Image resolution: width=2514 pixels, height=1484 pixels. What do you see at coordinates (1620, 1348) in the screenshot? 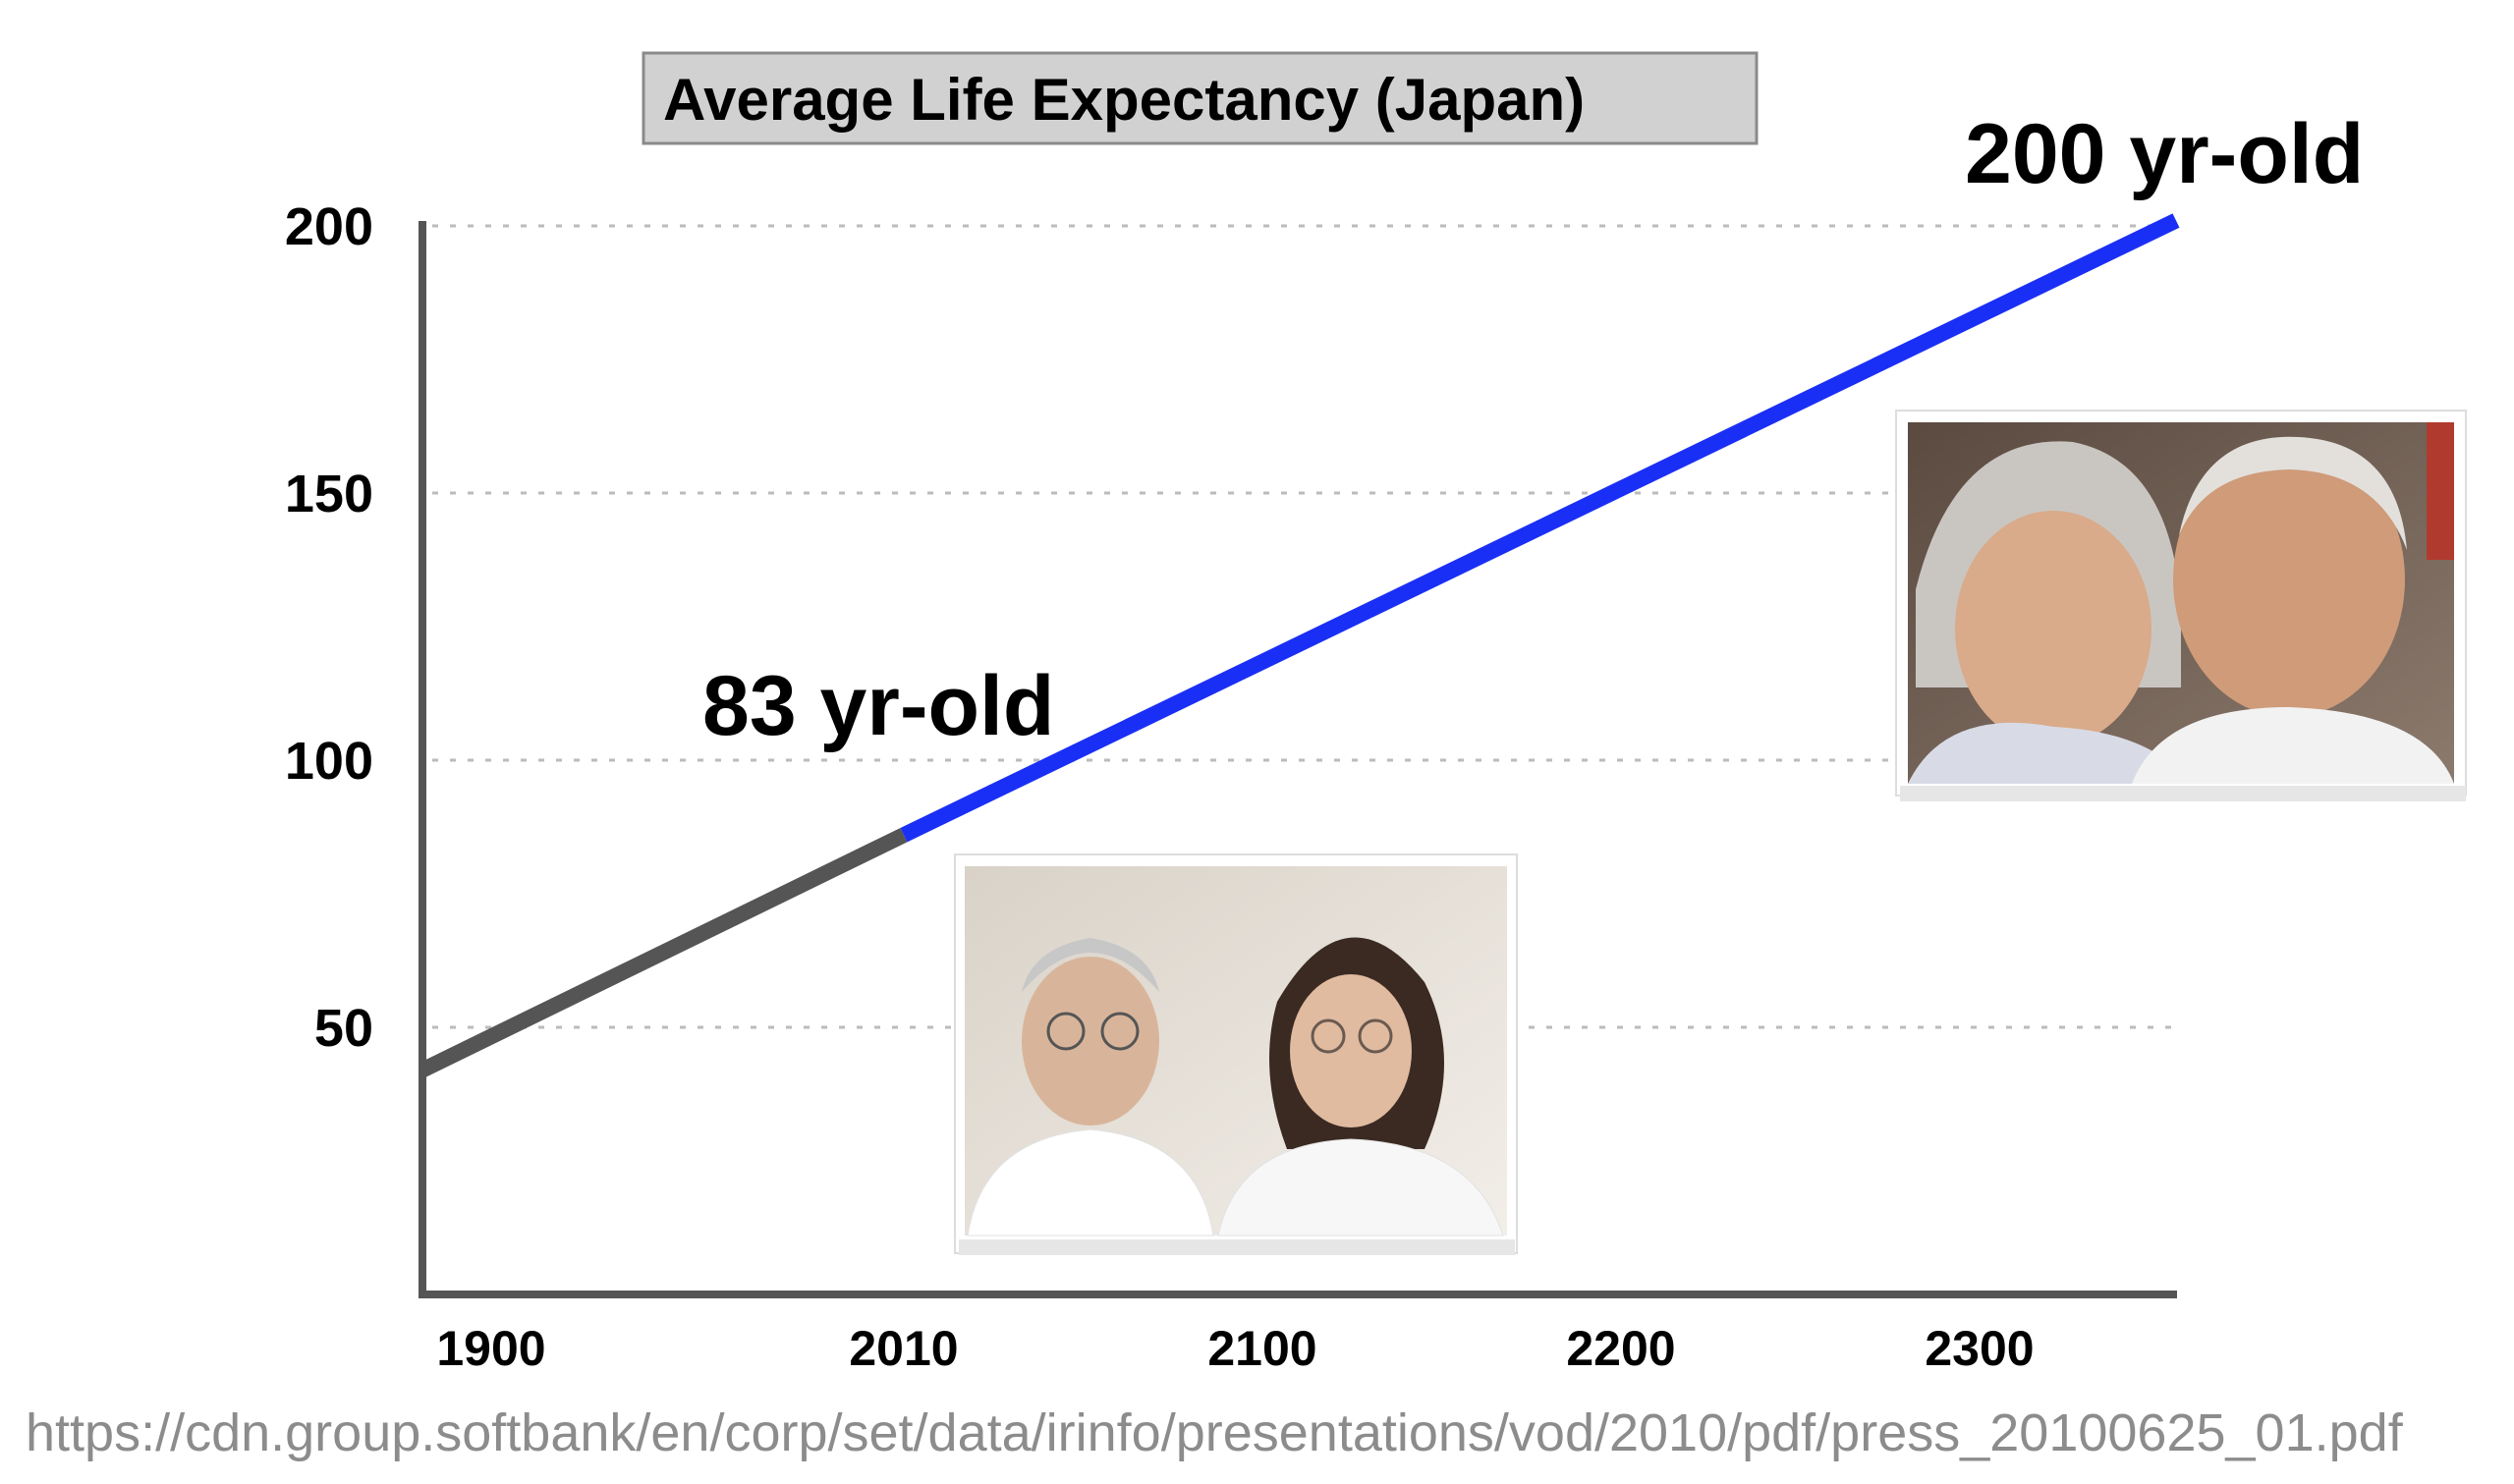
I see `x-tick-label: 2200` at bounding box center [1620, 1348].